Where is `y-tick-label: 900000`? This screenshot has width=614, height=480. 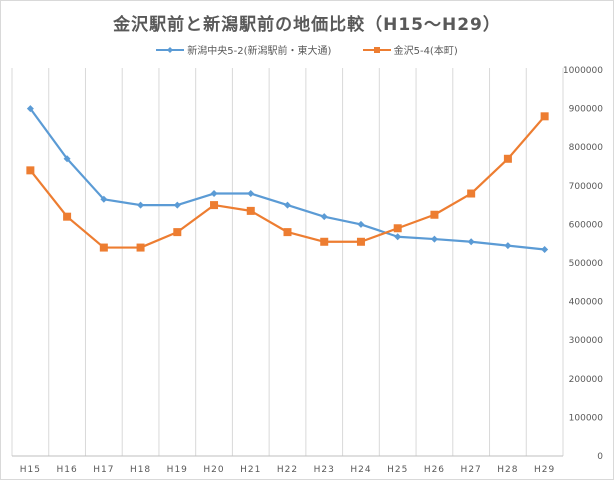
y-tick-label: 900000 is located at coordinates (586, 110).